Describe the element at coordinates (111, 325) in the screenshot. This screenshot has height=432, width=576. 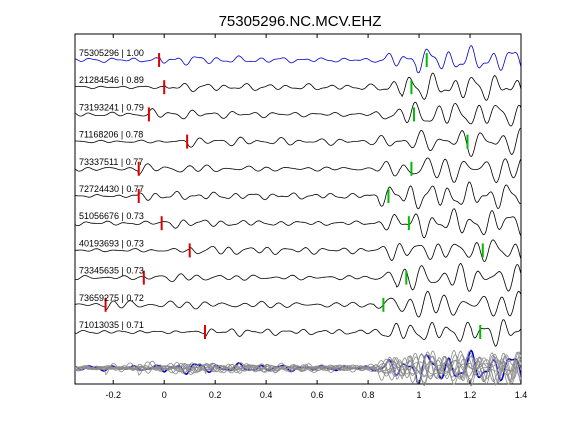
I see `trace-label-10: 71013035 | 0.71` at that location.